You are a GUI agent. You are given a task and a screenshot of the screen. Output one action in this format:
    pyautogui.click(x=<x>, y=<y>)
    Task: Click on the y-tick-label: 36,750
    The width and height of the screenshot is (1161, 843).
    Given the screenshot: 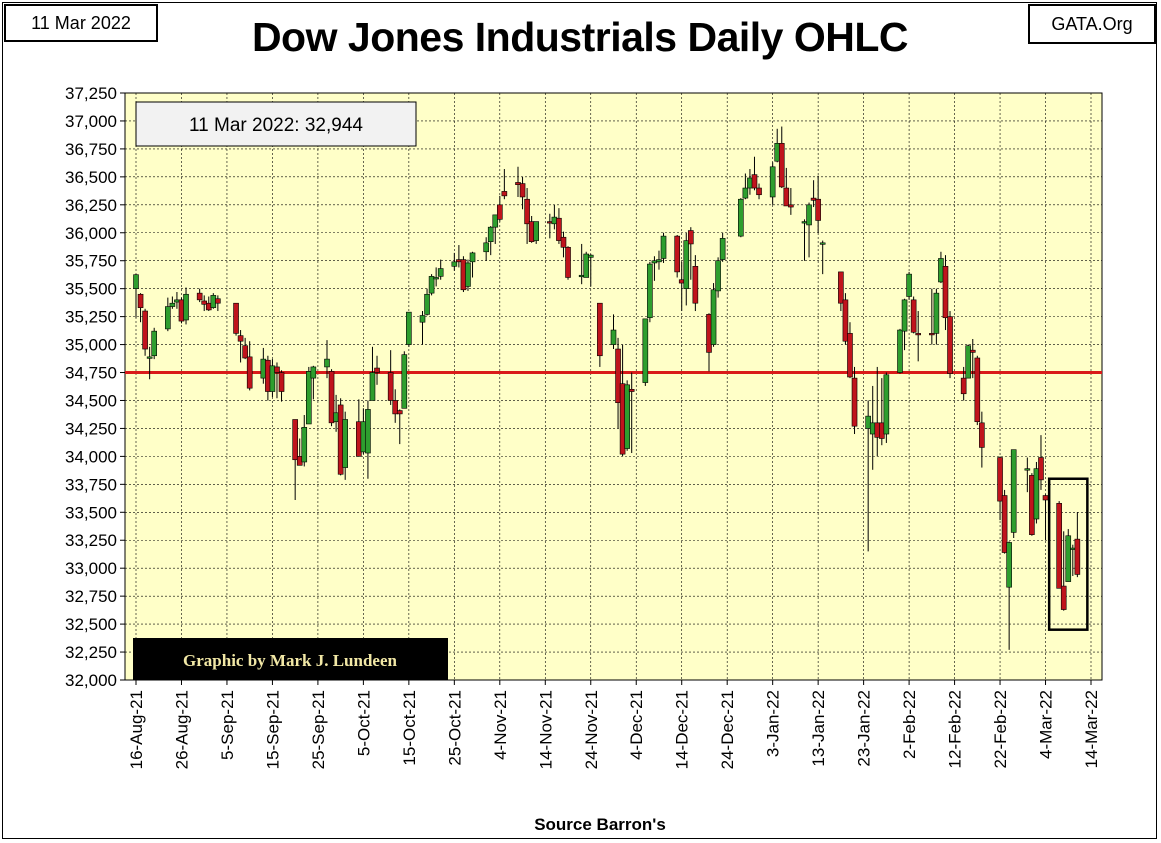 What is the action you would take?
    pyautogui.click(x=91, y=149)
    